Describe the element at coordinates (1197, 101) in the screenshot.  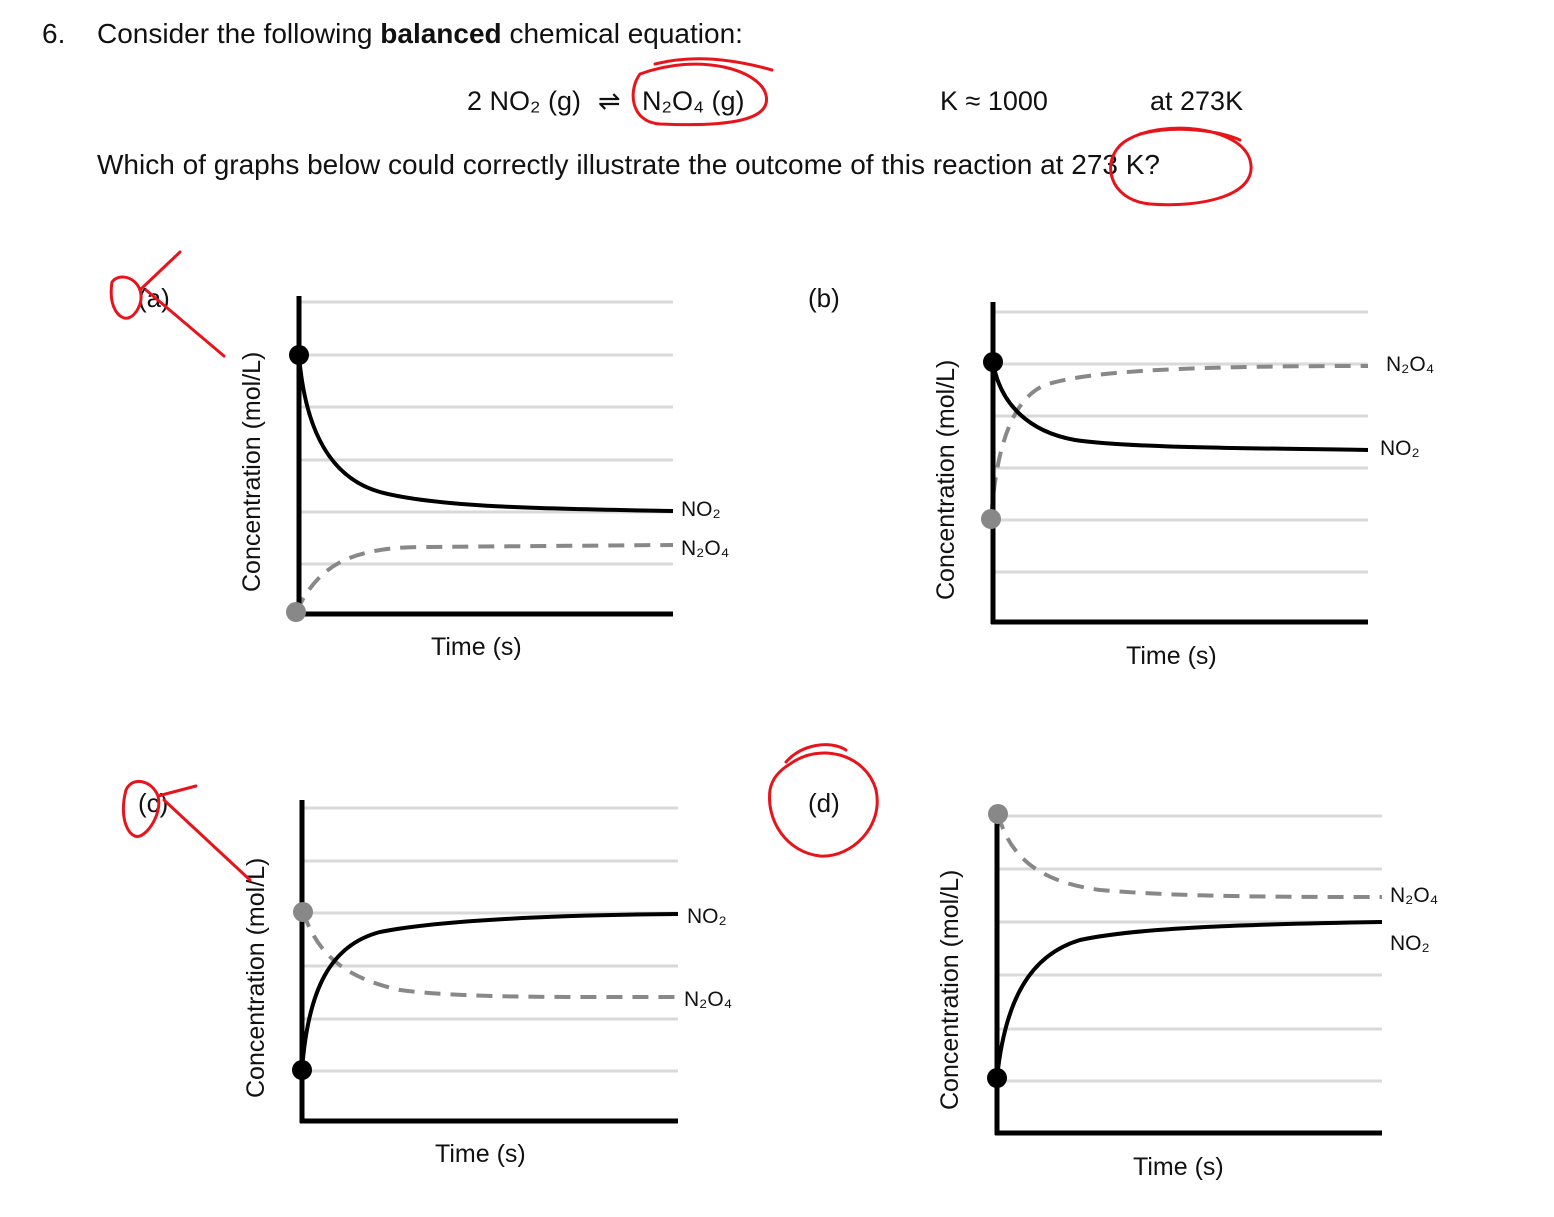
I see `temperature: at 273K` at that location.